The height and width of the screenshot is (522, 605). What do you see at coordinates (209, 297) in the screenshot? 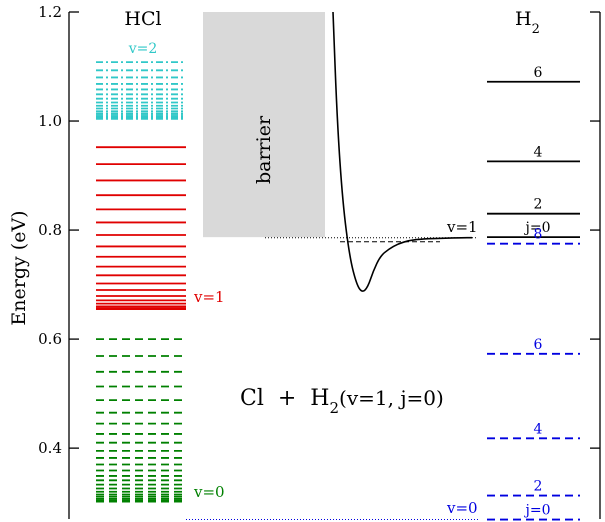
I see `hcl-v1-label: v=1` at bounding box center [209, 297].